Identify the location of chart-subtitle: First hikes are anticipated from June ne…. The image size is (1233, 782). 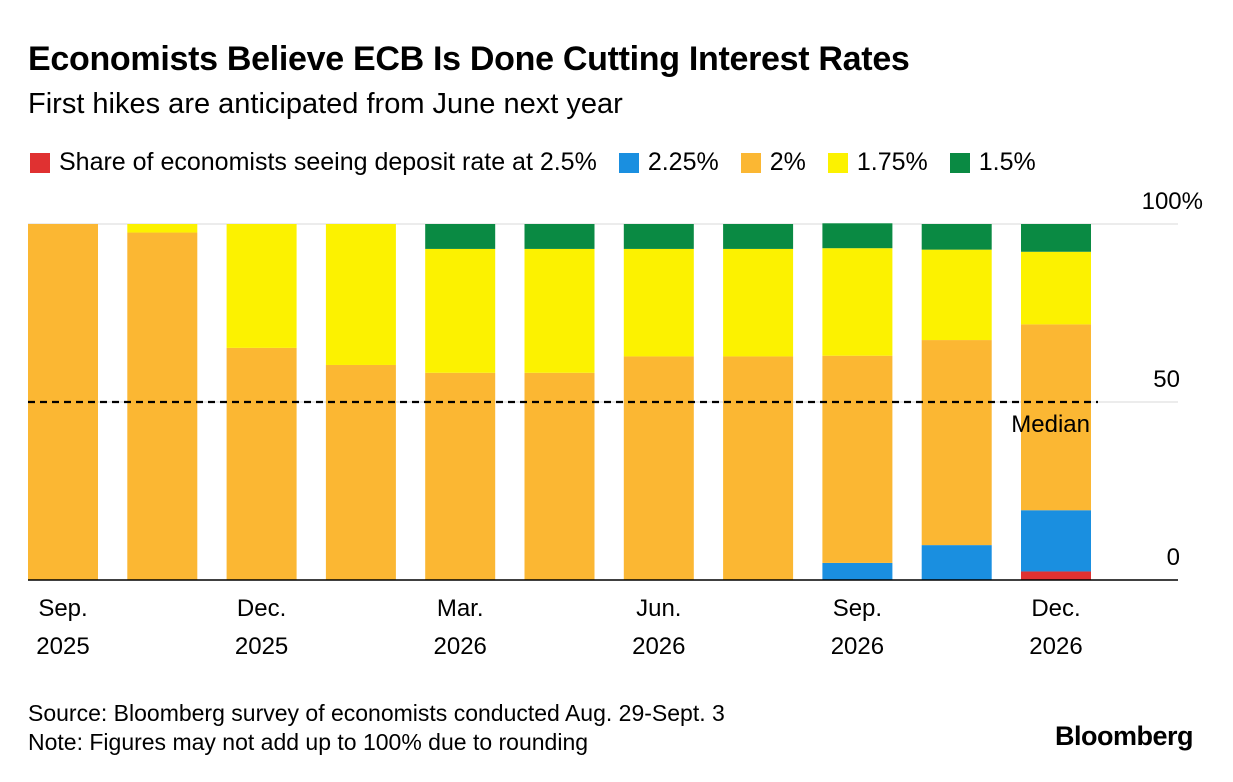
(325, 104).